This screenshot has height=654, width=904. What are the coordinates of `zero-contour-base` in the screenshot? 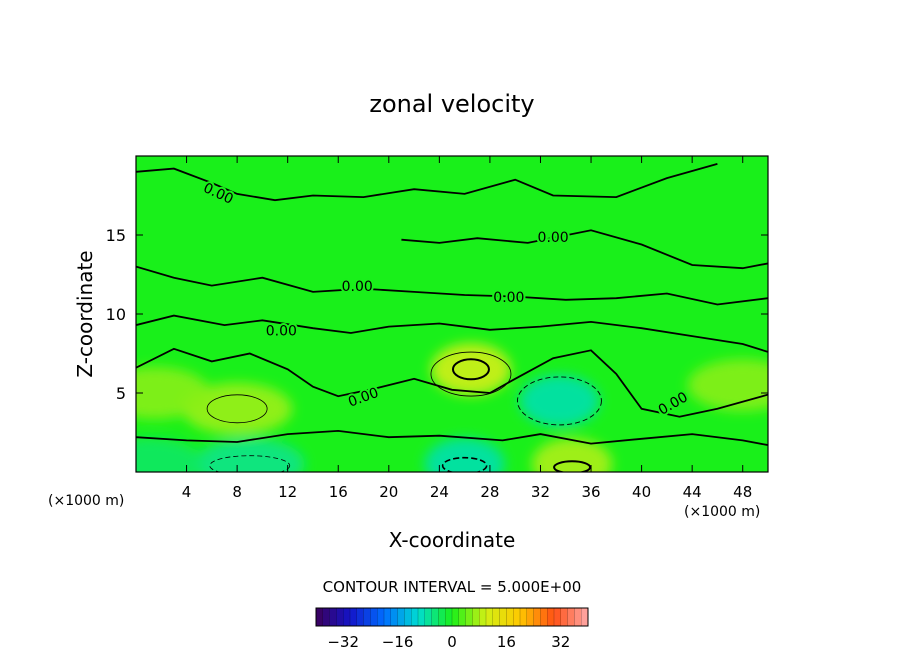 It's located at (452, 382).